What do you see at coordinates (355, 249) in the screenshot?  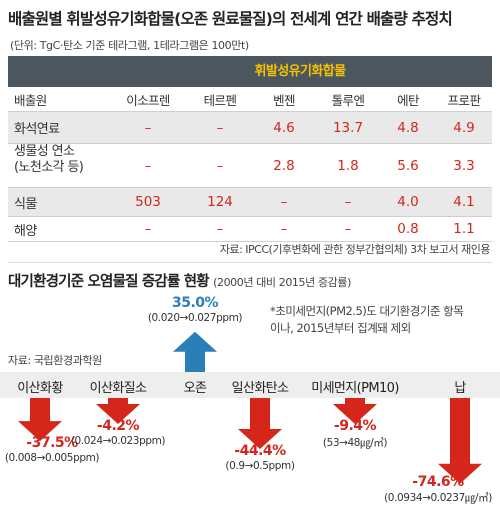 I see `table-source: 자료: IPCC(기후변화에 관한 정부간협의체) 3차 보고서 재인용` at bounding box center [355, 249].